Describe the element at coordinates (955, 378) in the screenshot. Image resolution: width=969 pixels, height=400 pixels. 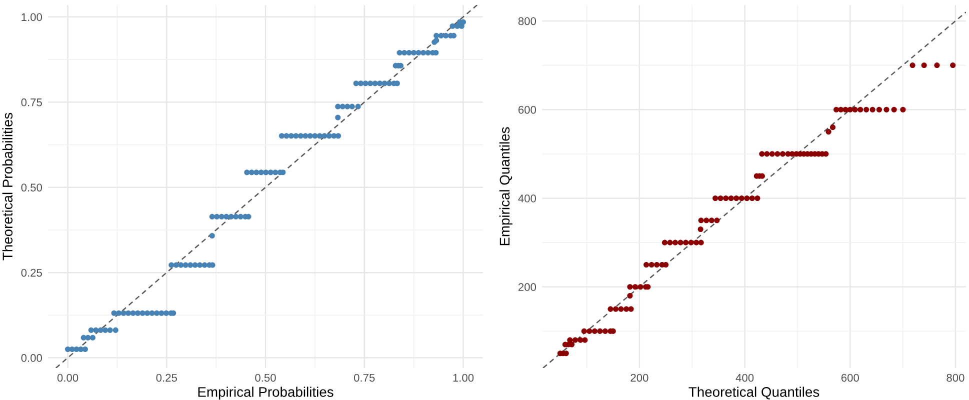
I see `x-tick-label: 800` at that location.